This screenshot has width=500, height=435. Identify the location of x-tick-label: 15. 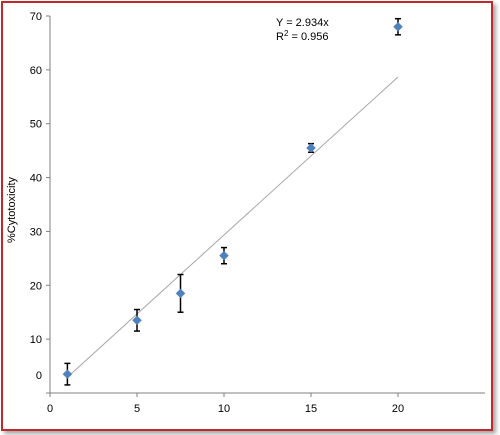
(311, 409).